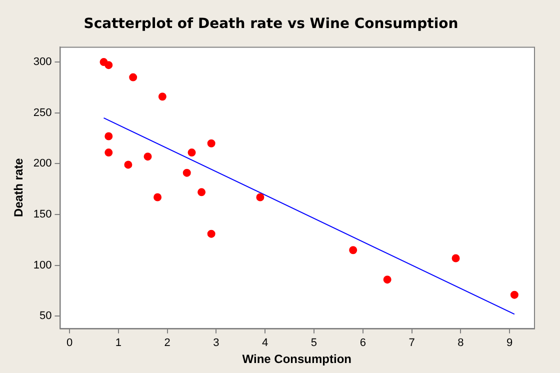 The height and width of the screenshot is (373, 560). Describe the element at coordinates (509, 343) in the screenshot. I see `x-tick-label: 9` at that location.